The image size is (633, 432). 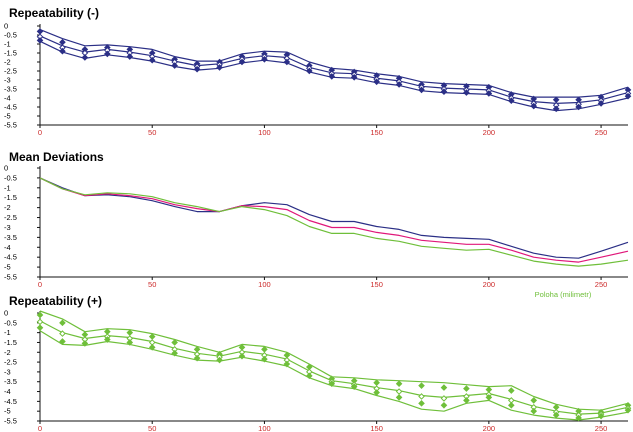 What do you see at coordinates (55, 301) in the screenshot?
I see `chart-title: Repeatability (+)` at bounding box center [55, 301].